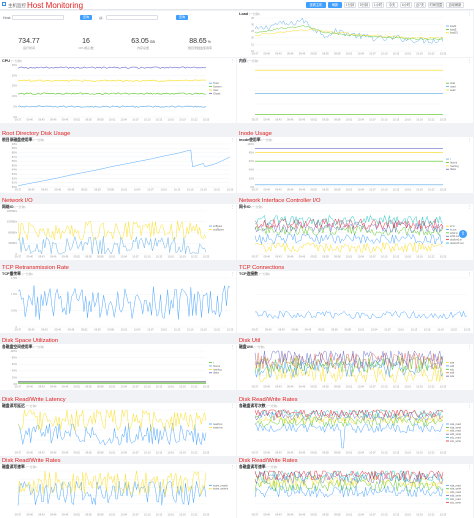  I want to click on y-tick-label: 0%, so click(15, 117).